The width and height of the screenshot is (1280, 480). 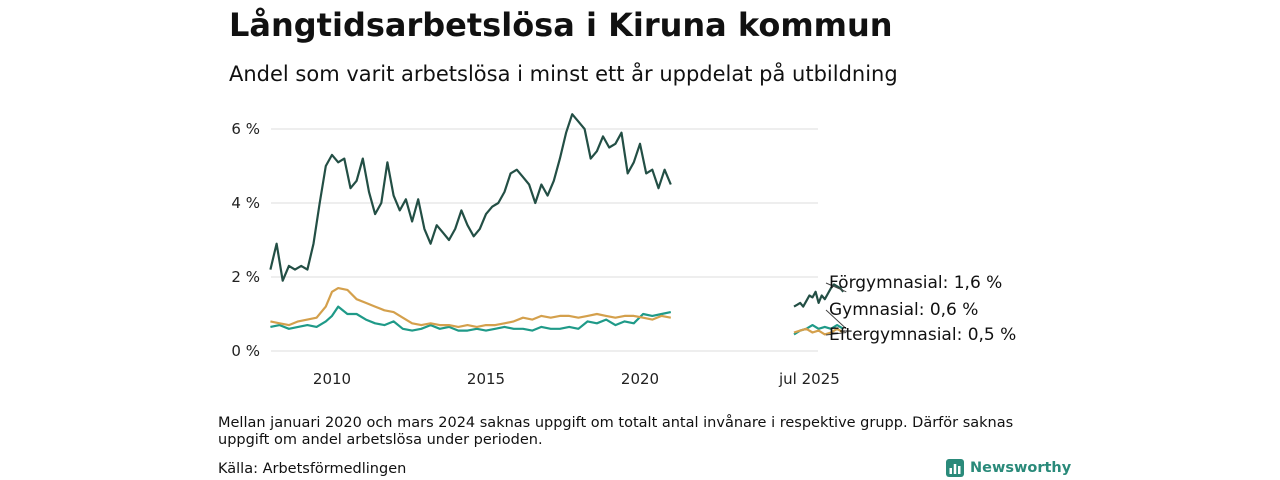 What do you see at coordinates (640, 379) in the screenshot?
I see `x-tick-label: 2020` at bounding box center [640, 379].